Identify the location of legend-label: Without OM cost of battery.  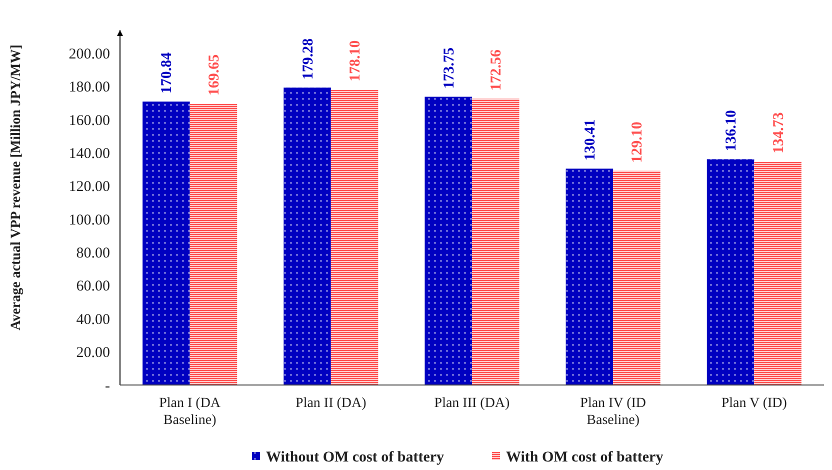
(355, 457).